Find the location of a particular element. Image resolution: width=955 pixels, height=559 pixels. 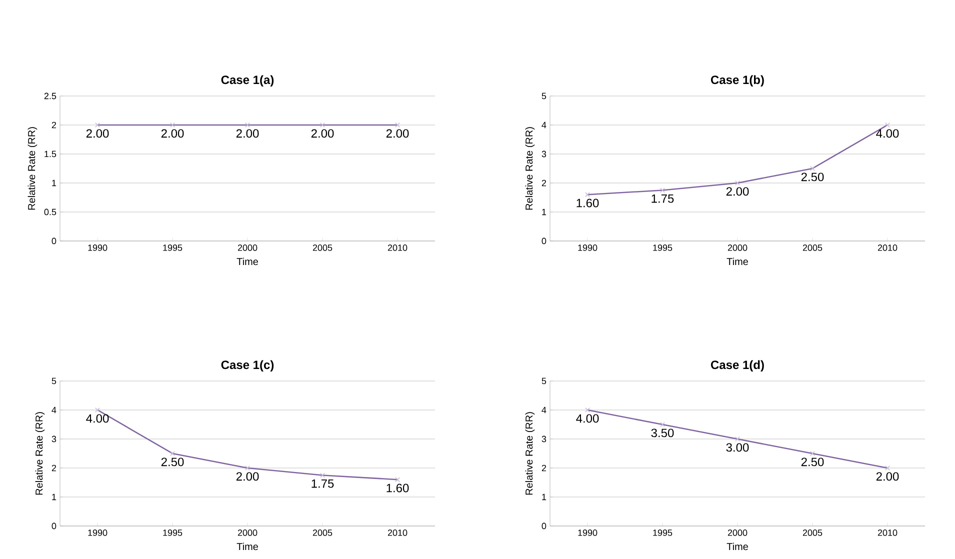

chart-title: Case 1(b) is located at coordinates (737, 80).